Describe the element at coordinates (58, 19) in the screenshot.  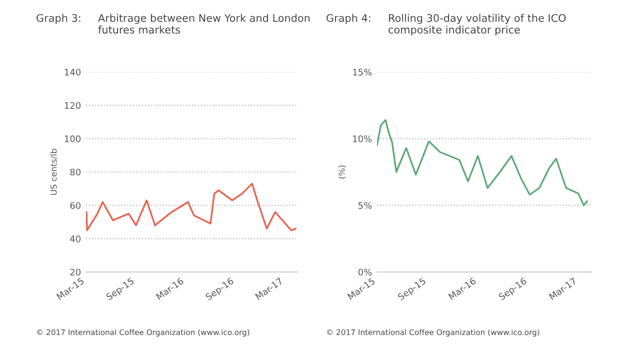
I see `chart-title: Graph 3:` at that location.